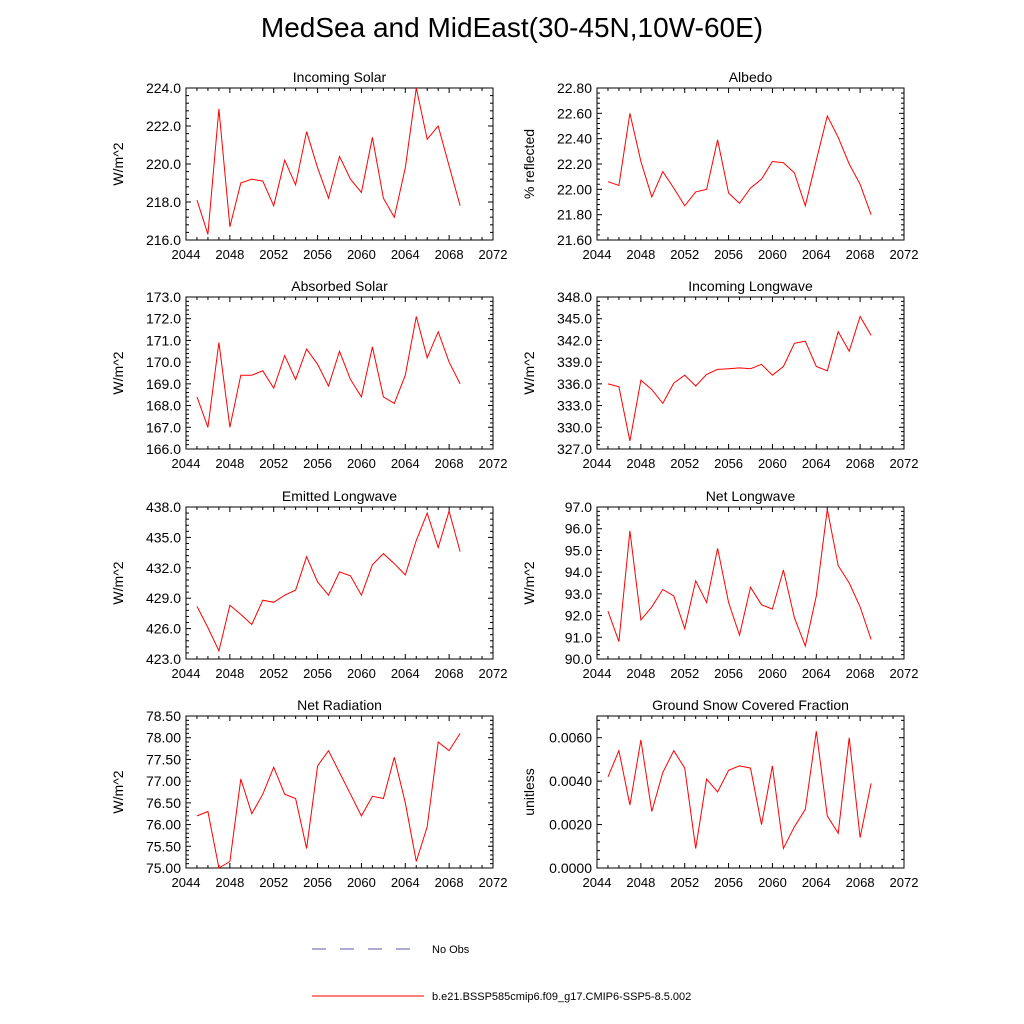  I want to click on y-tick-label: 97.0, so click(578, 507).